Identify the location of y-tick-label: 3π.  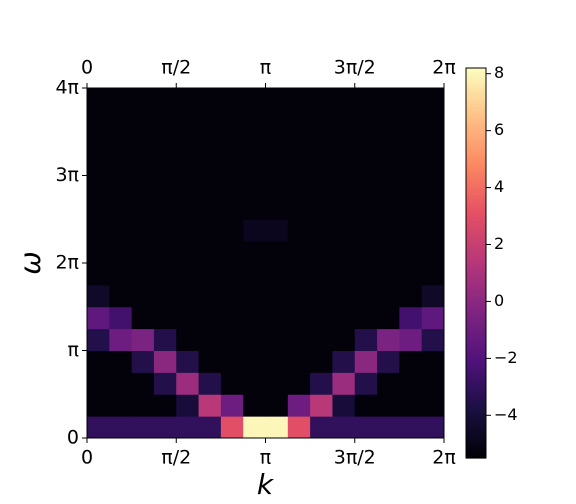
(67, 175).